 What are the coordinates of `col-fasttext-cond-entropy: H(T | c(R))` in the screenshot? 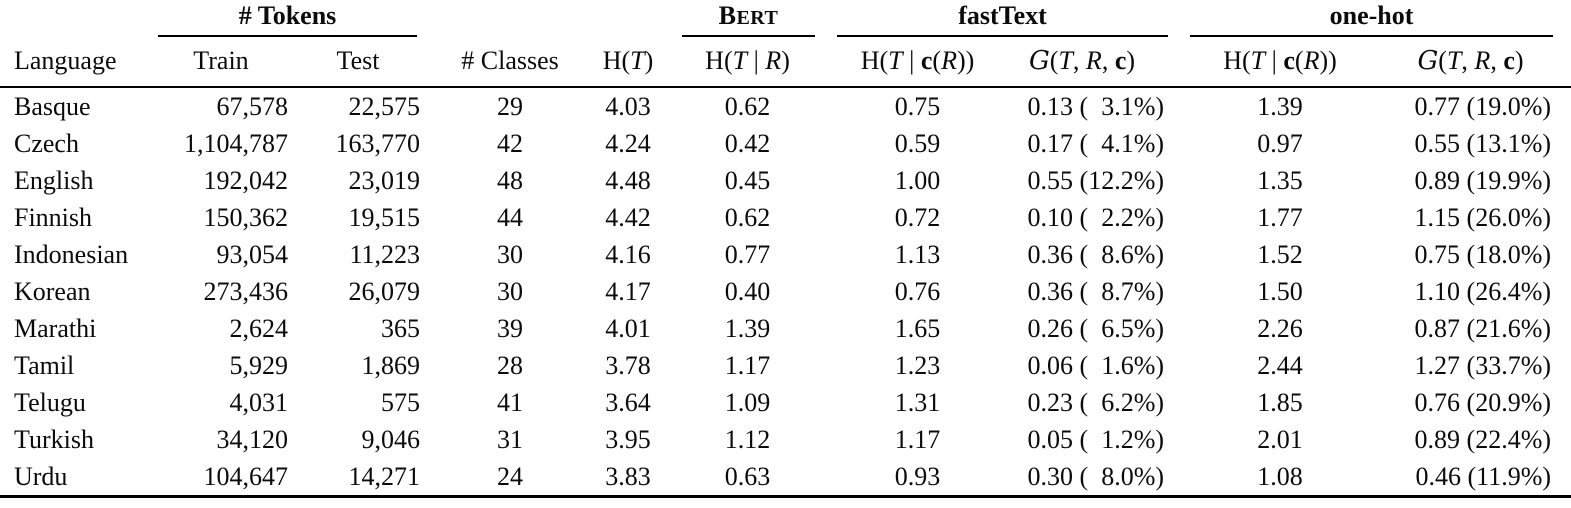 It's located at (918, 63).